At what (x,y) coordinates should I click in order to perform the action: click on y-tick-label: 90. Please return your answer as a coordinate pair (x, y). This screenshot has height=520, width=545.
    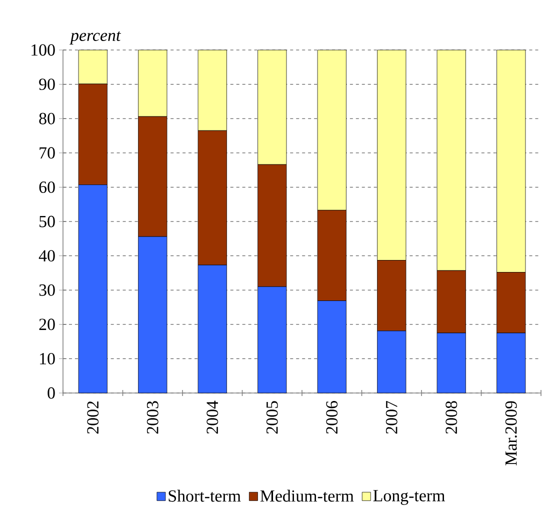
    Looking at the image, I should click on (47, 84).